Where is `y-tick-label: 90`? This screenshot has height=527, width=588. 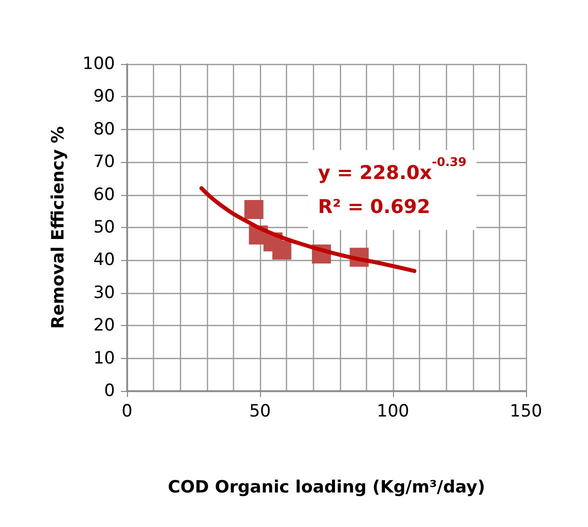
y-tick-label: 90 is located at coordinates (104, 96).